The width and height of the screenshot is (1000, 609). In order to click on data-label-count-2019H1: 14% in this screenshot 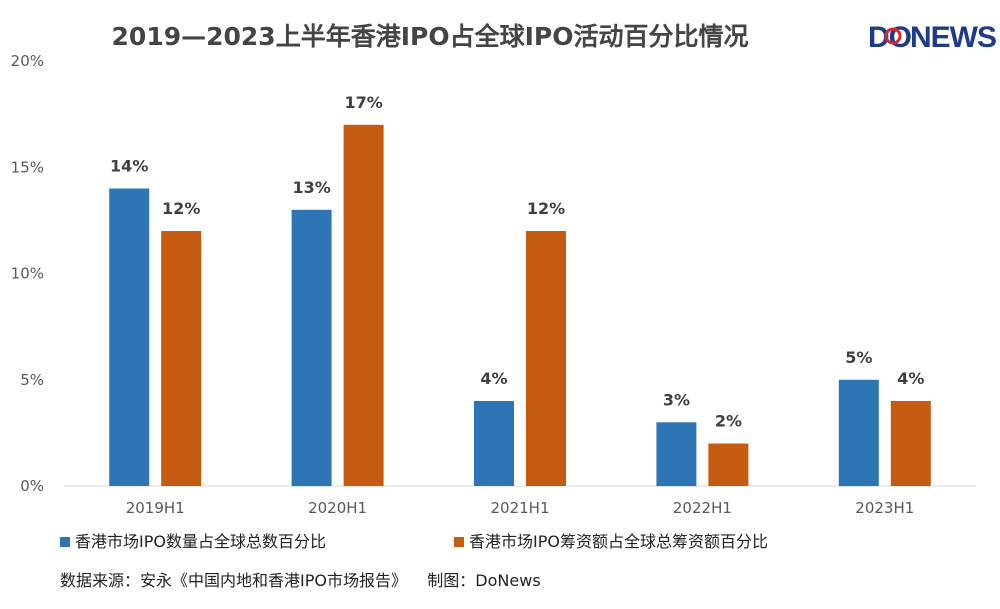, I will do `click(129, 166)`.